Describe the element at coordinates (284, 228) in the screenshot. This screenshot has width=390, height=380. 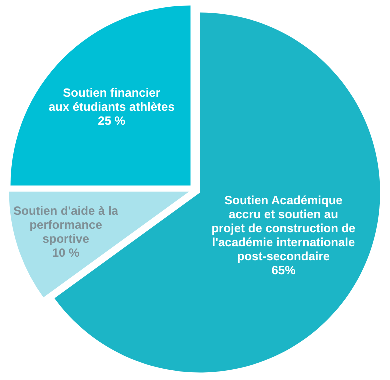
I see `slice-label: Soutien Académique accru et soutien au projet de construction de l'académie internationale post-secondaire` at that location.